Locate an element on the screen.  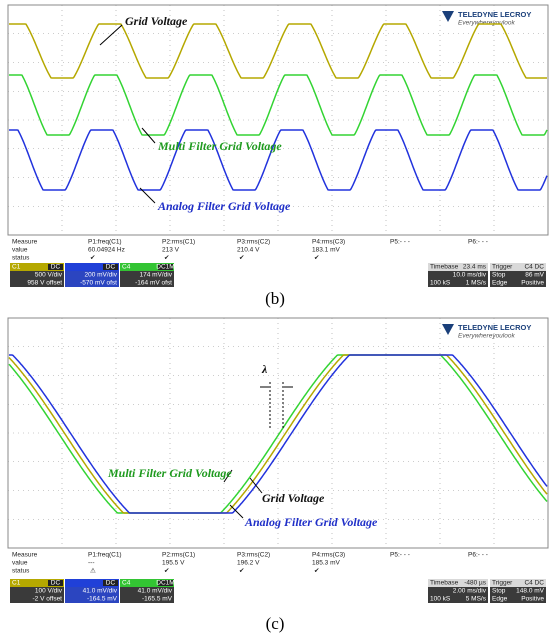
measure-value: 195.5 V is located at coordinates (173, 563).